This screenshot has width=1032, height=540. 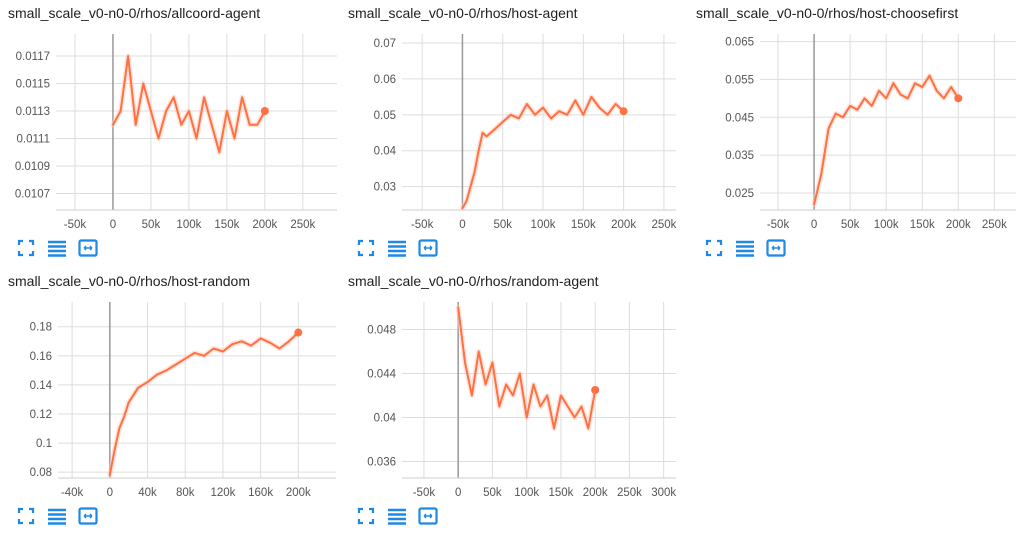 I want to click on y-tick-label: 0.03, so click(x=385, y=188).